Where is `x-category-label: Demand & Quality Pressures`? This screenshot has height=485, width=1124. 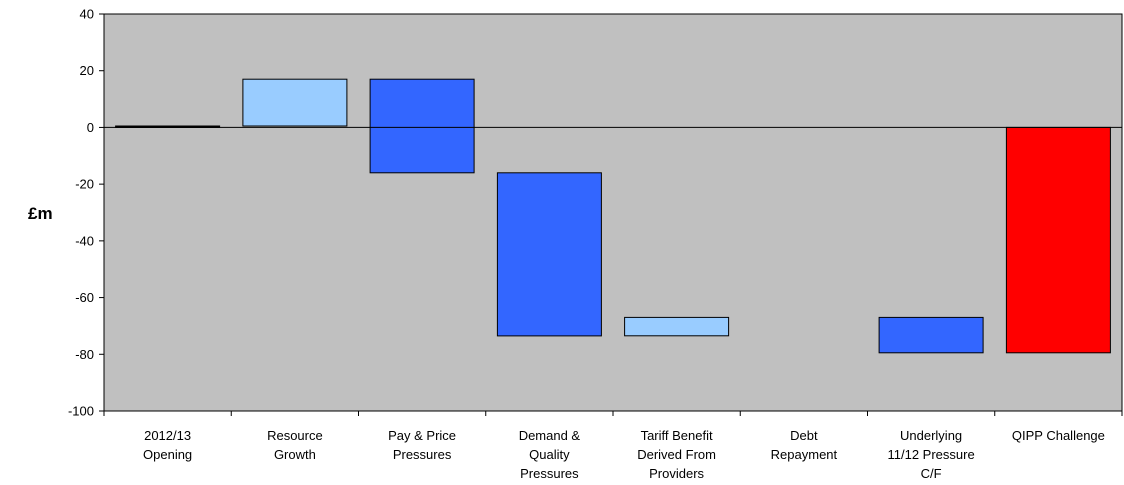 x-category-label: Demand & Quality Pressures is located at coordinates (550, 454).